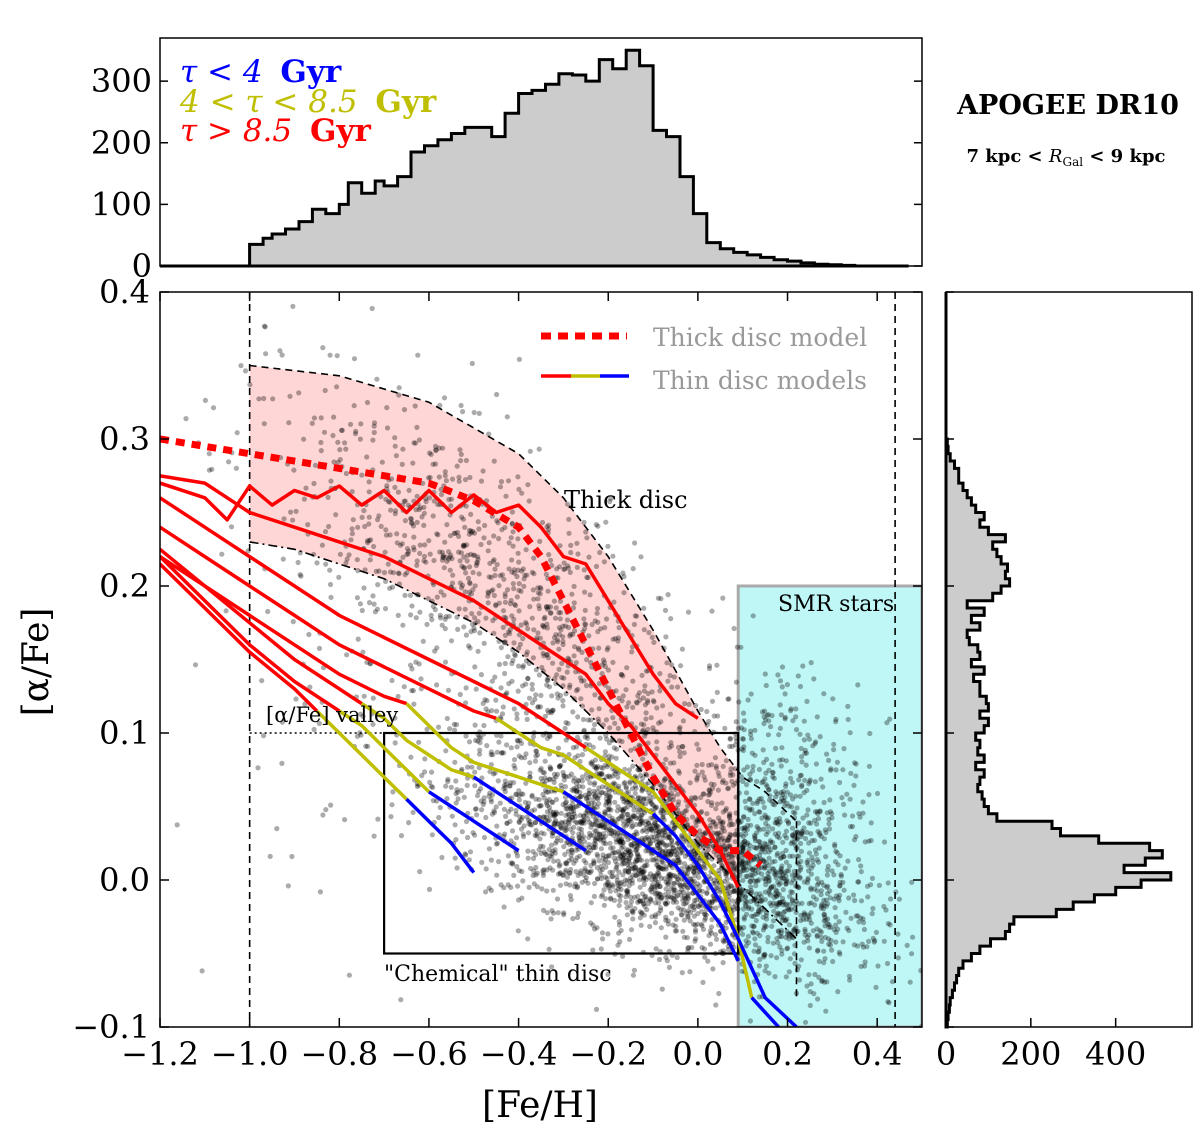 This screenshot has width=1200, height=1144. What do you see at coordinates (440, 835) in the screenshot?
I see `thin-model-track-8-young` at bounding box center [440, 835].